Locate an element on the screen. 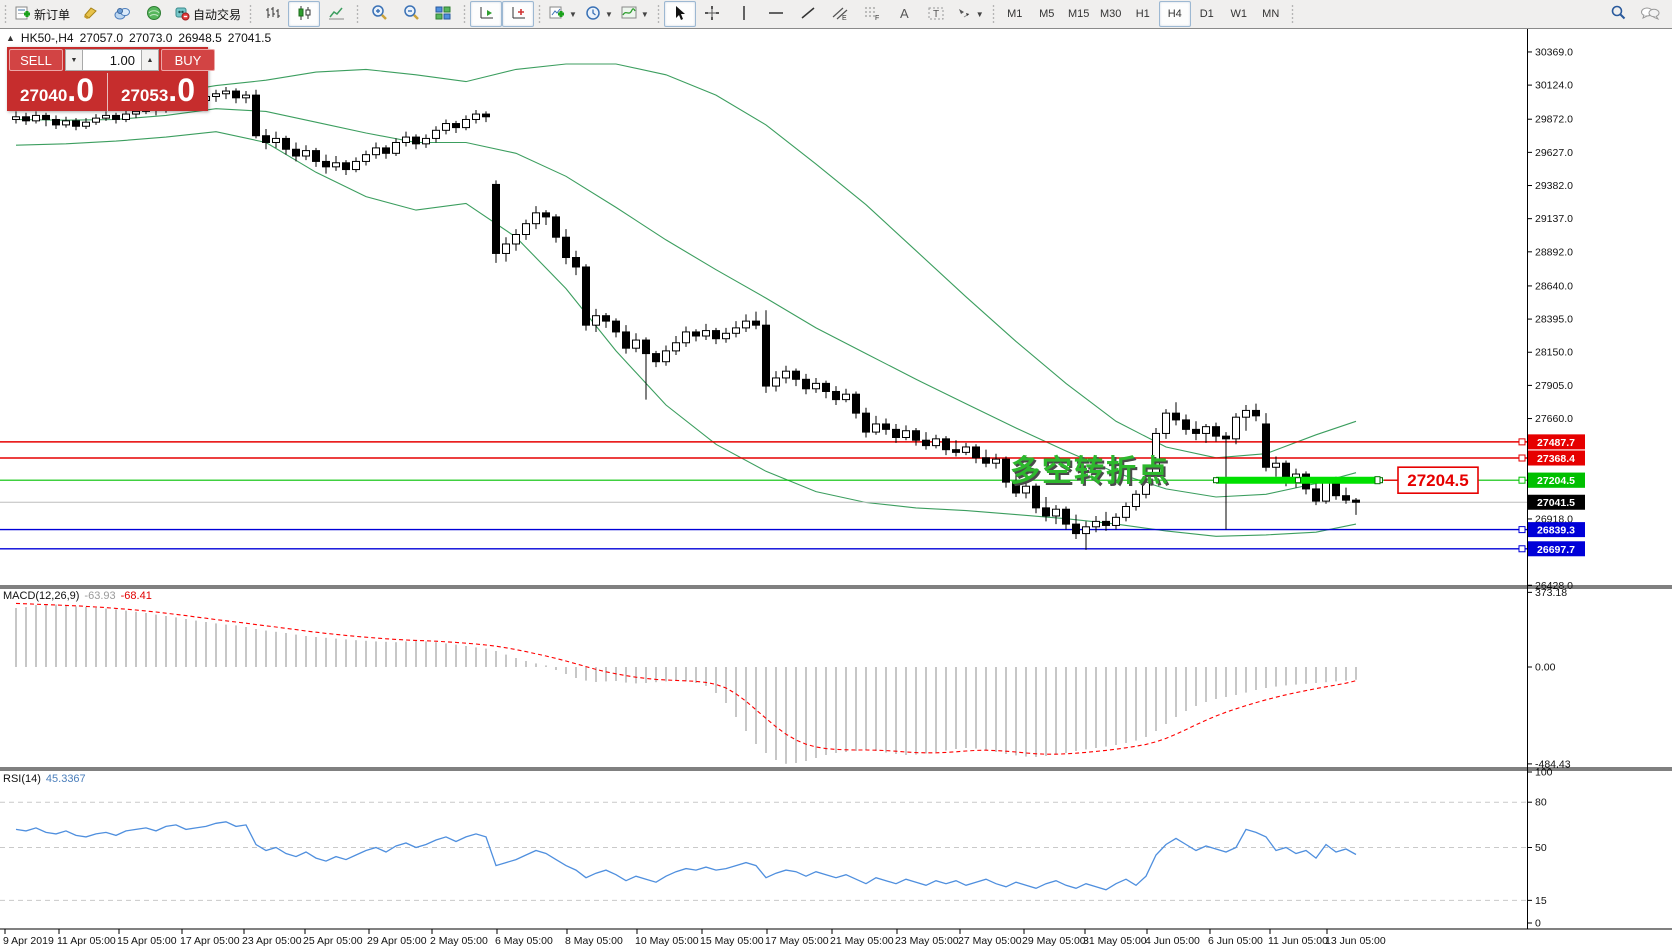 The width and height of the screenshot is (1672, 951). timeframe-label: W1 is located at coordinates (1238, 14).